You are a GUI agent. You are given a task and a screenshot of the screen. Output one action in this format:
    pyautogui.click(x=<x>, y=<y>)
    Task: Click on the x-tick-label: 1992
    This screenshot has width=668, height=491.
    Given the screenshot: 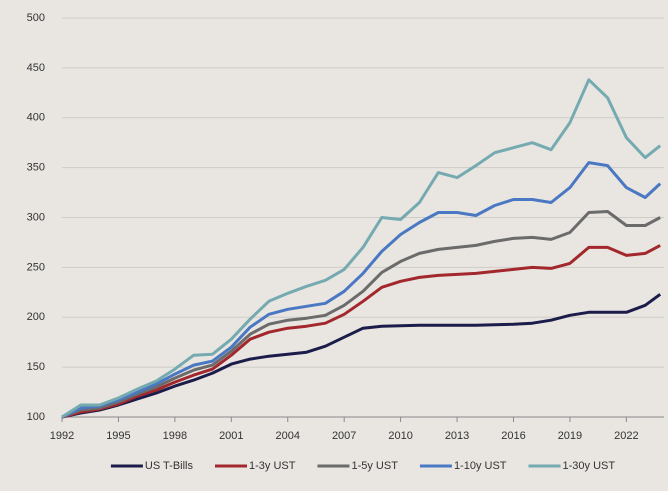 What is the action you would take?
    pyautogui.click(x=62, y=436)
    